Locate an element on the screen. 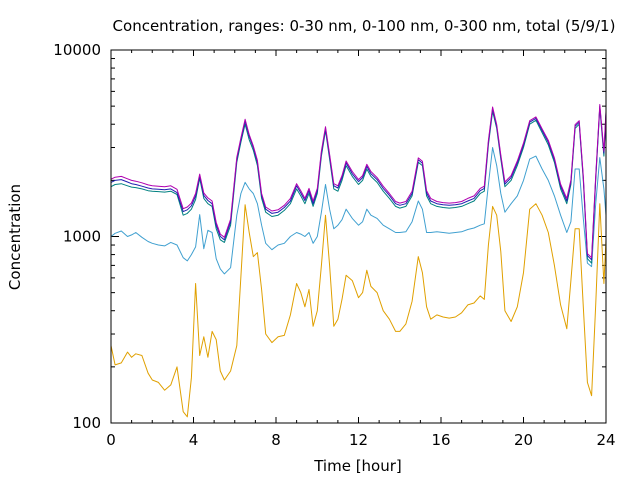  y-tick-label: 100 is located at coordinates (86, 423).